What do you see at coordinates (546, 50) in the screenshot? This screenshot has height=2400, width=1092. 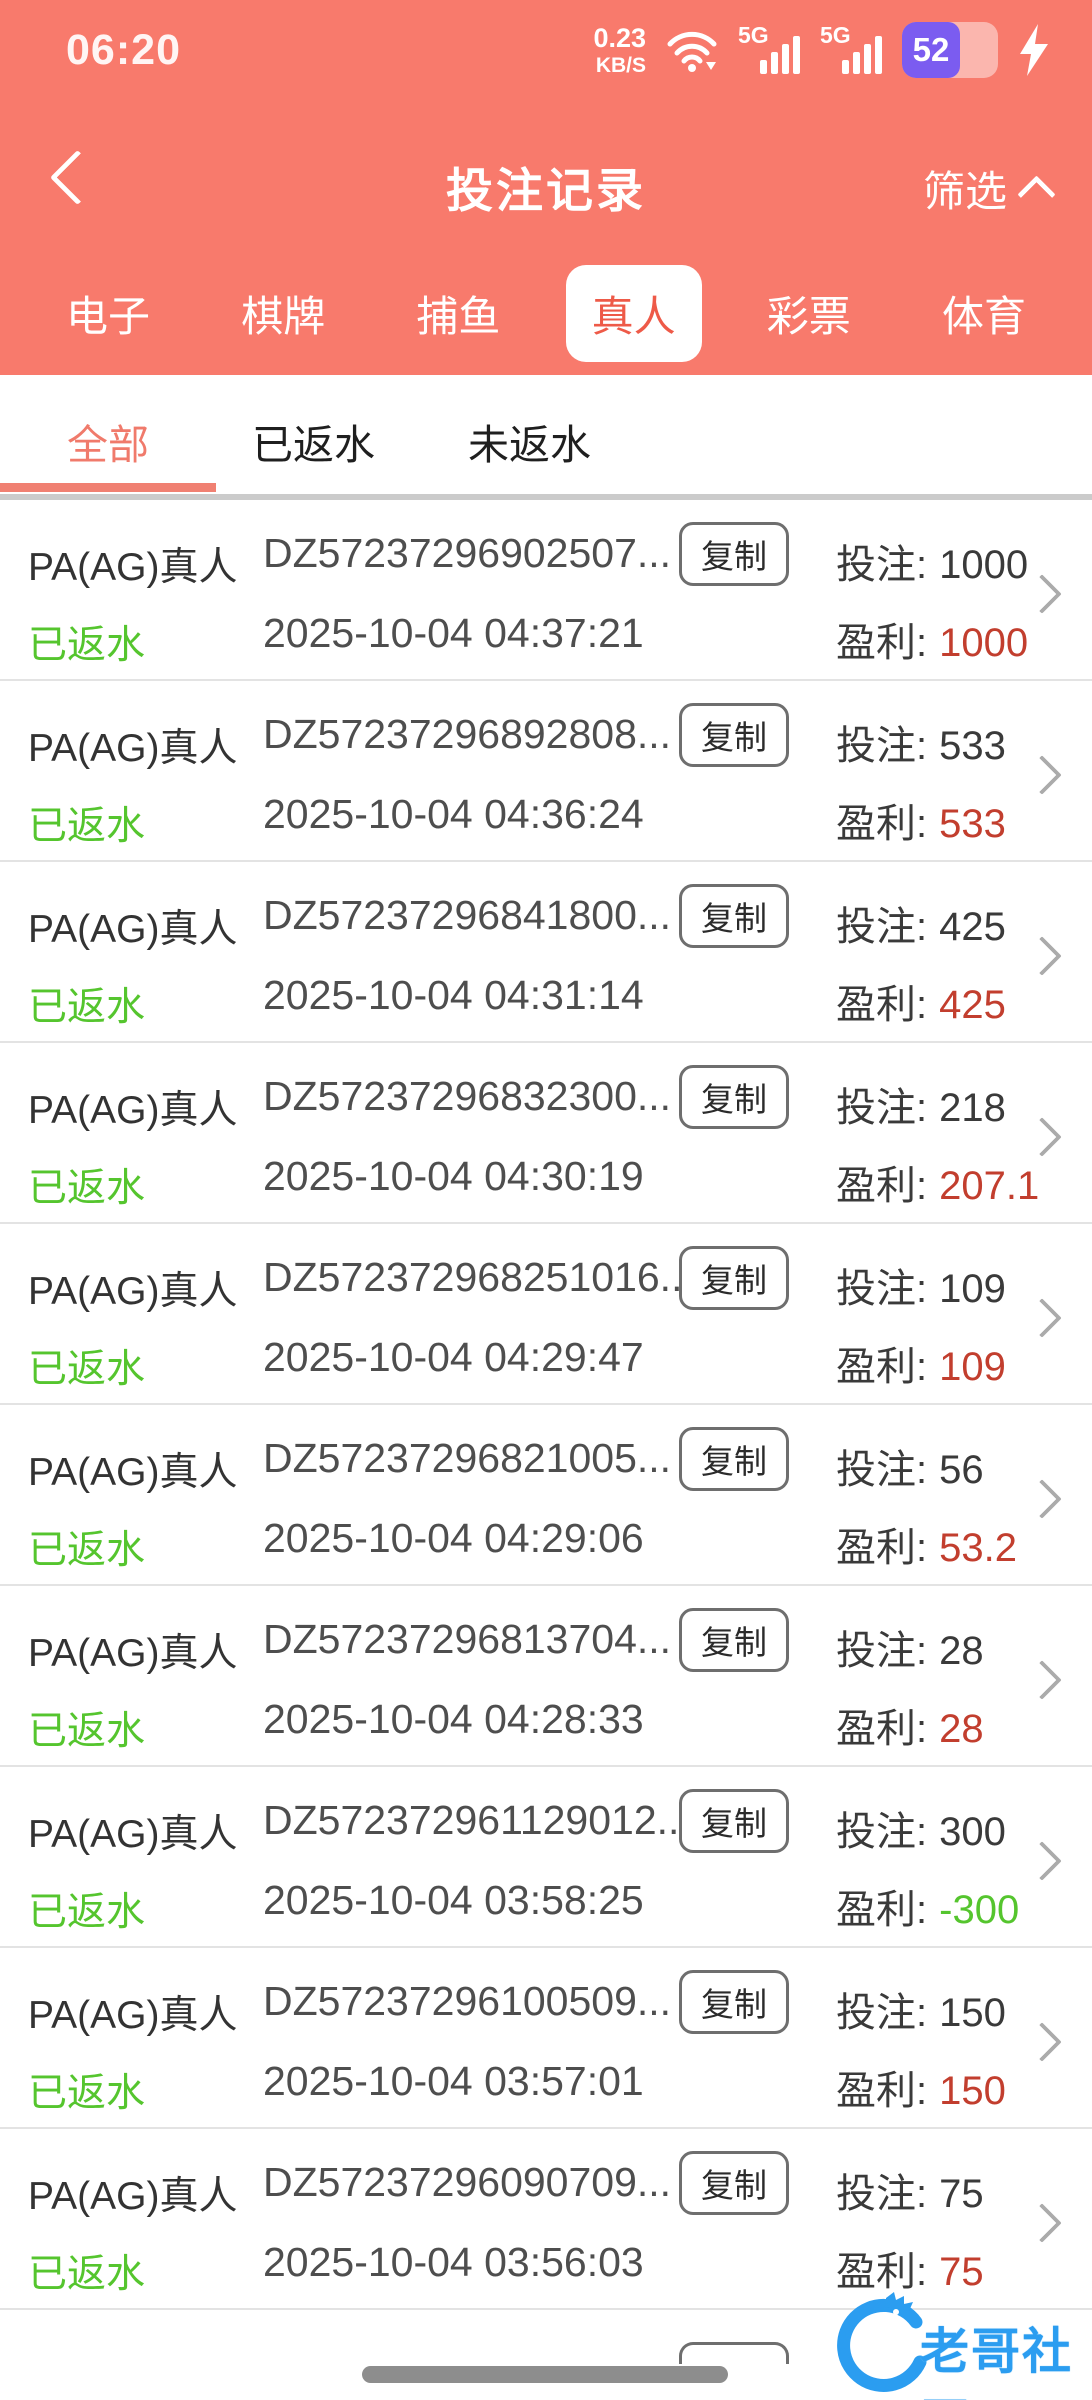 I see `status-bar: 06:20 0.23 KB/S 5G 5G` at bounding box center [546, 50].